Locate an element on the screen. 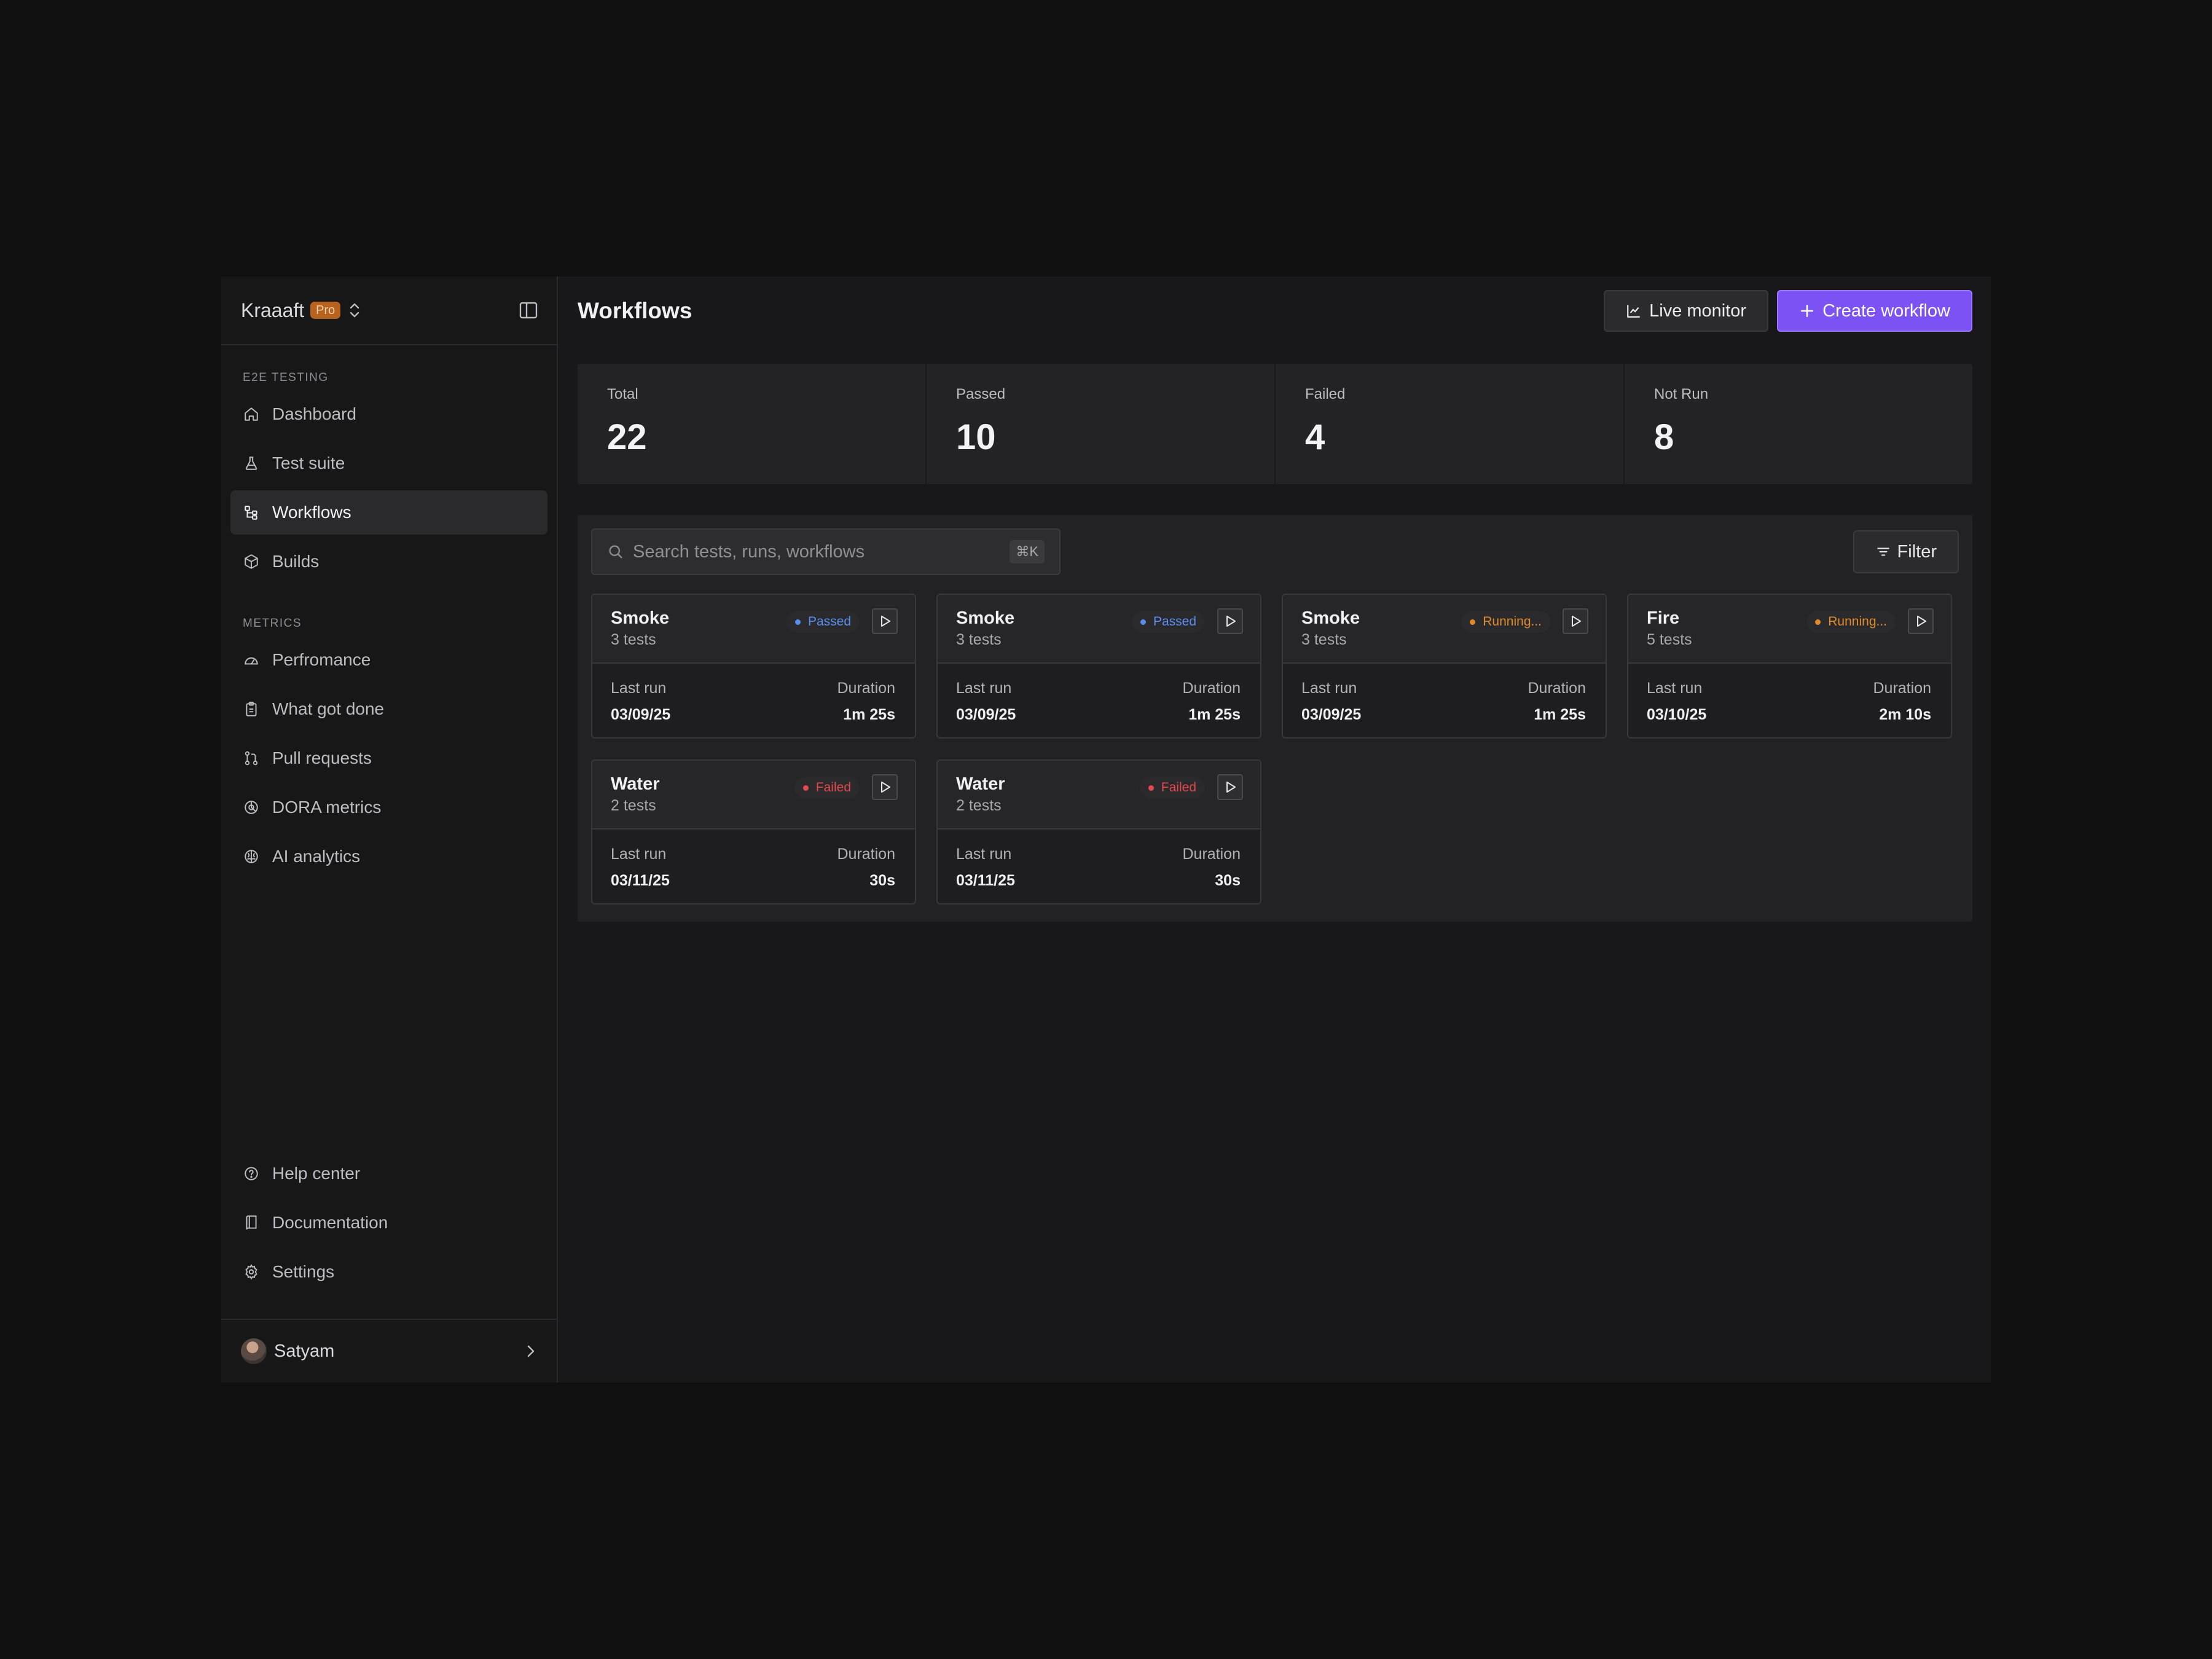 The width and height of the screenshot is (2212, 1659). sidebar-item-settings: Settings is located at coordinates (388, 1272).